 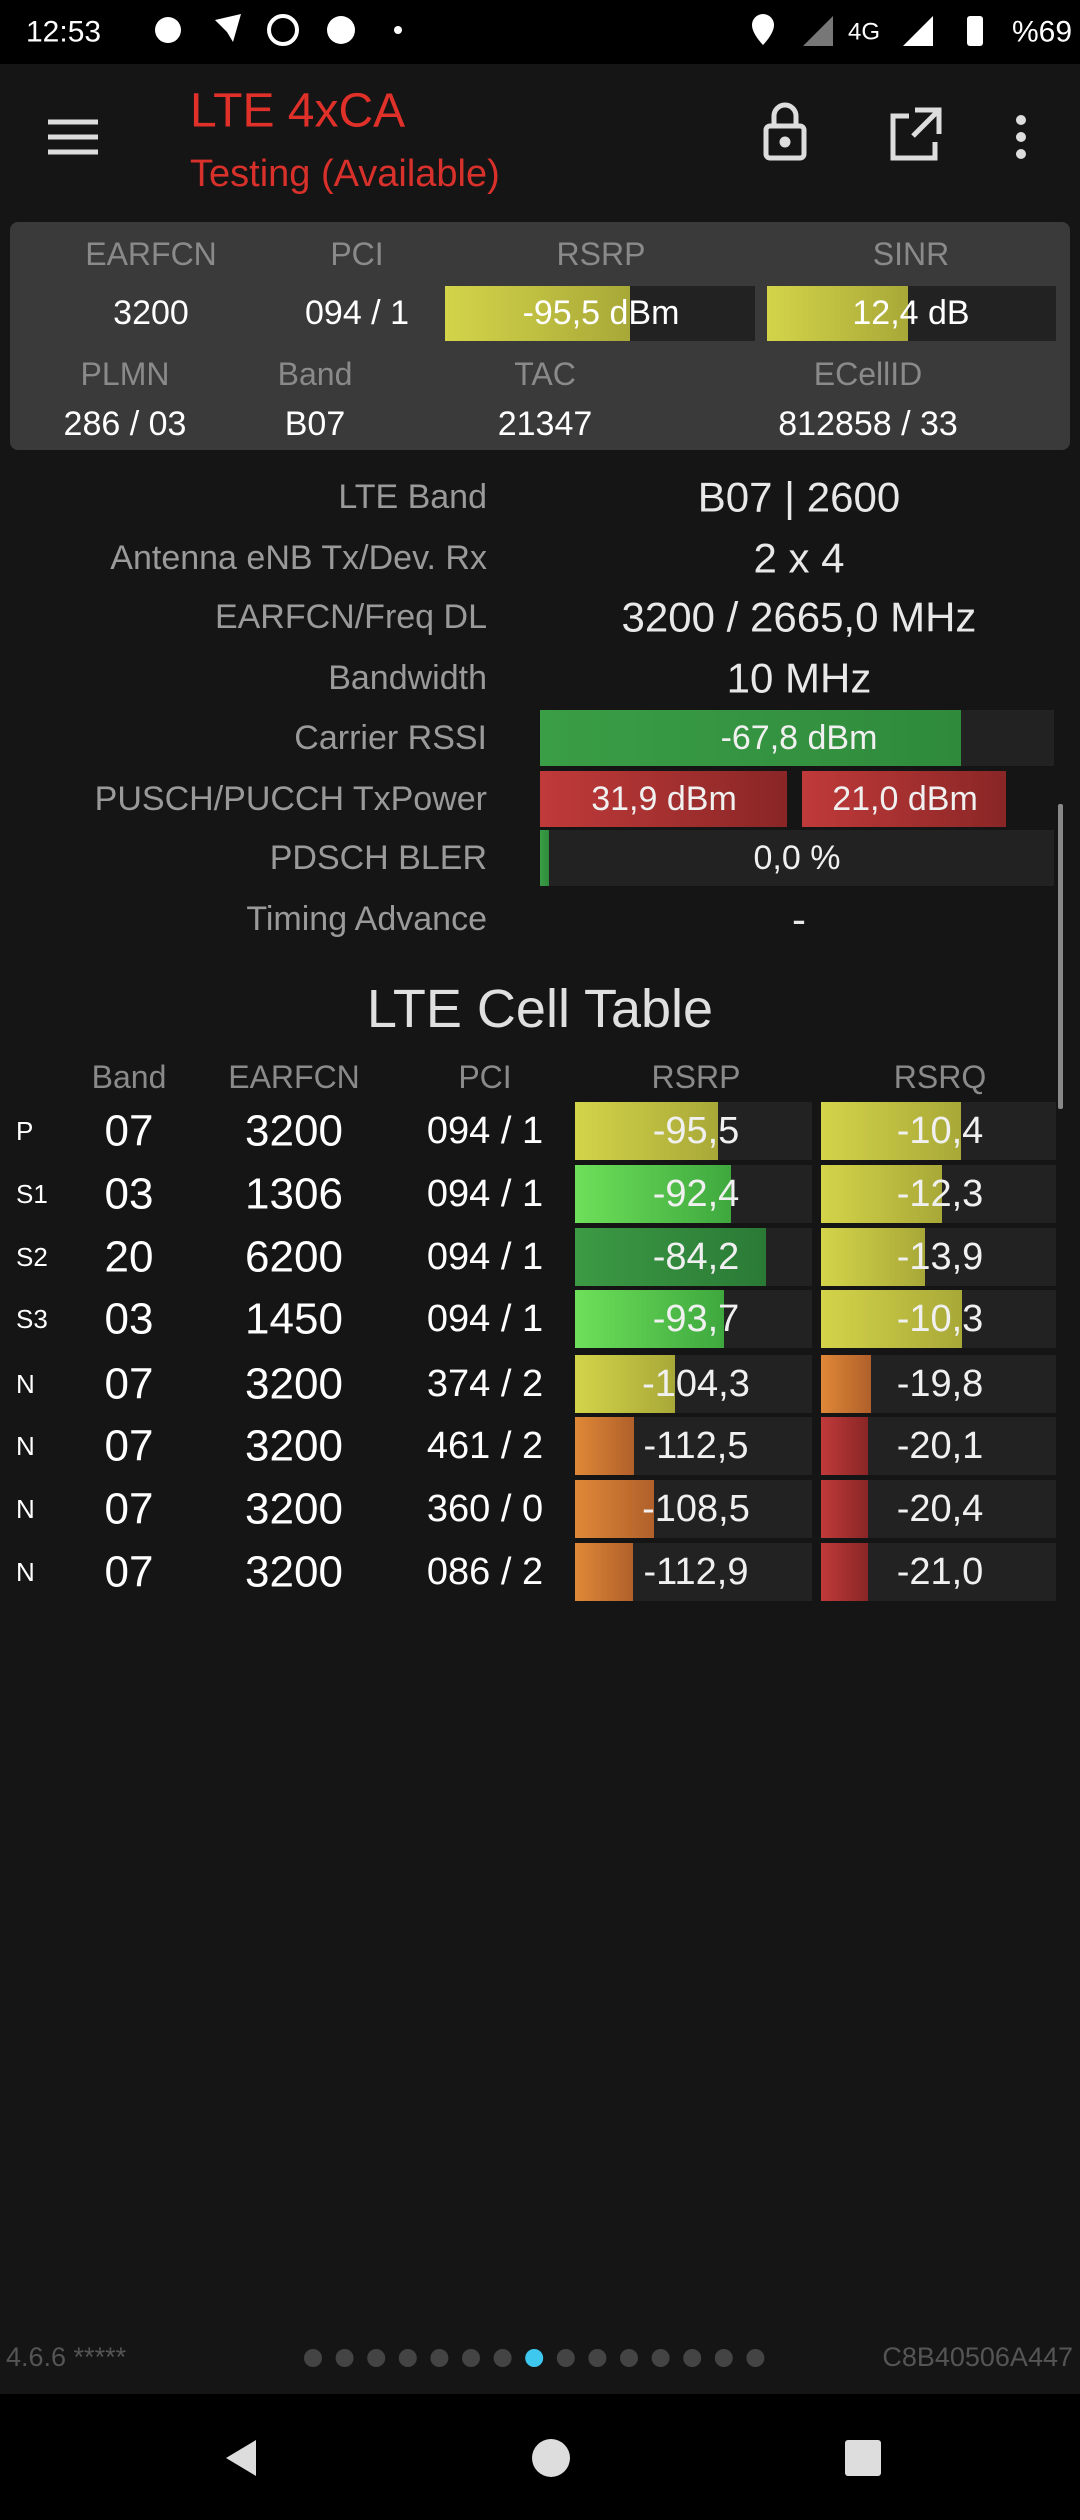 I want to click on scrollbar, so click(x=1060, y=956).